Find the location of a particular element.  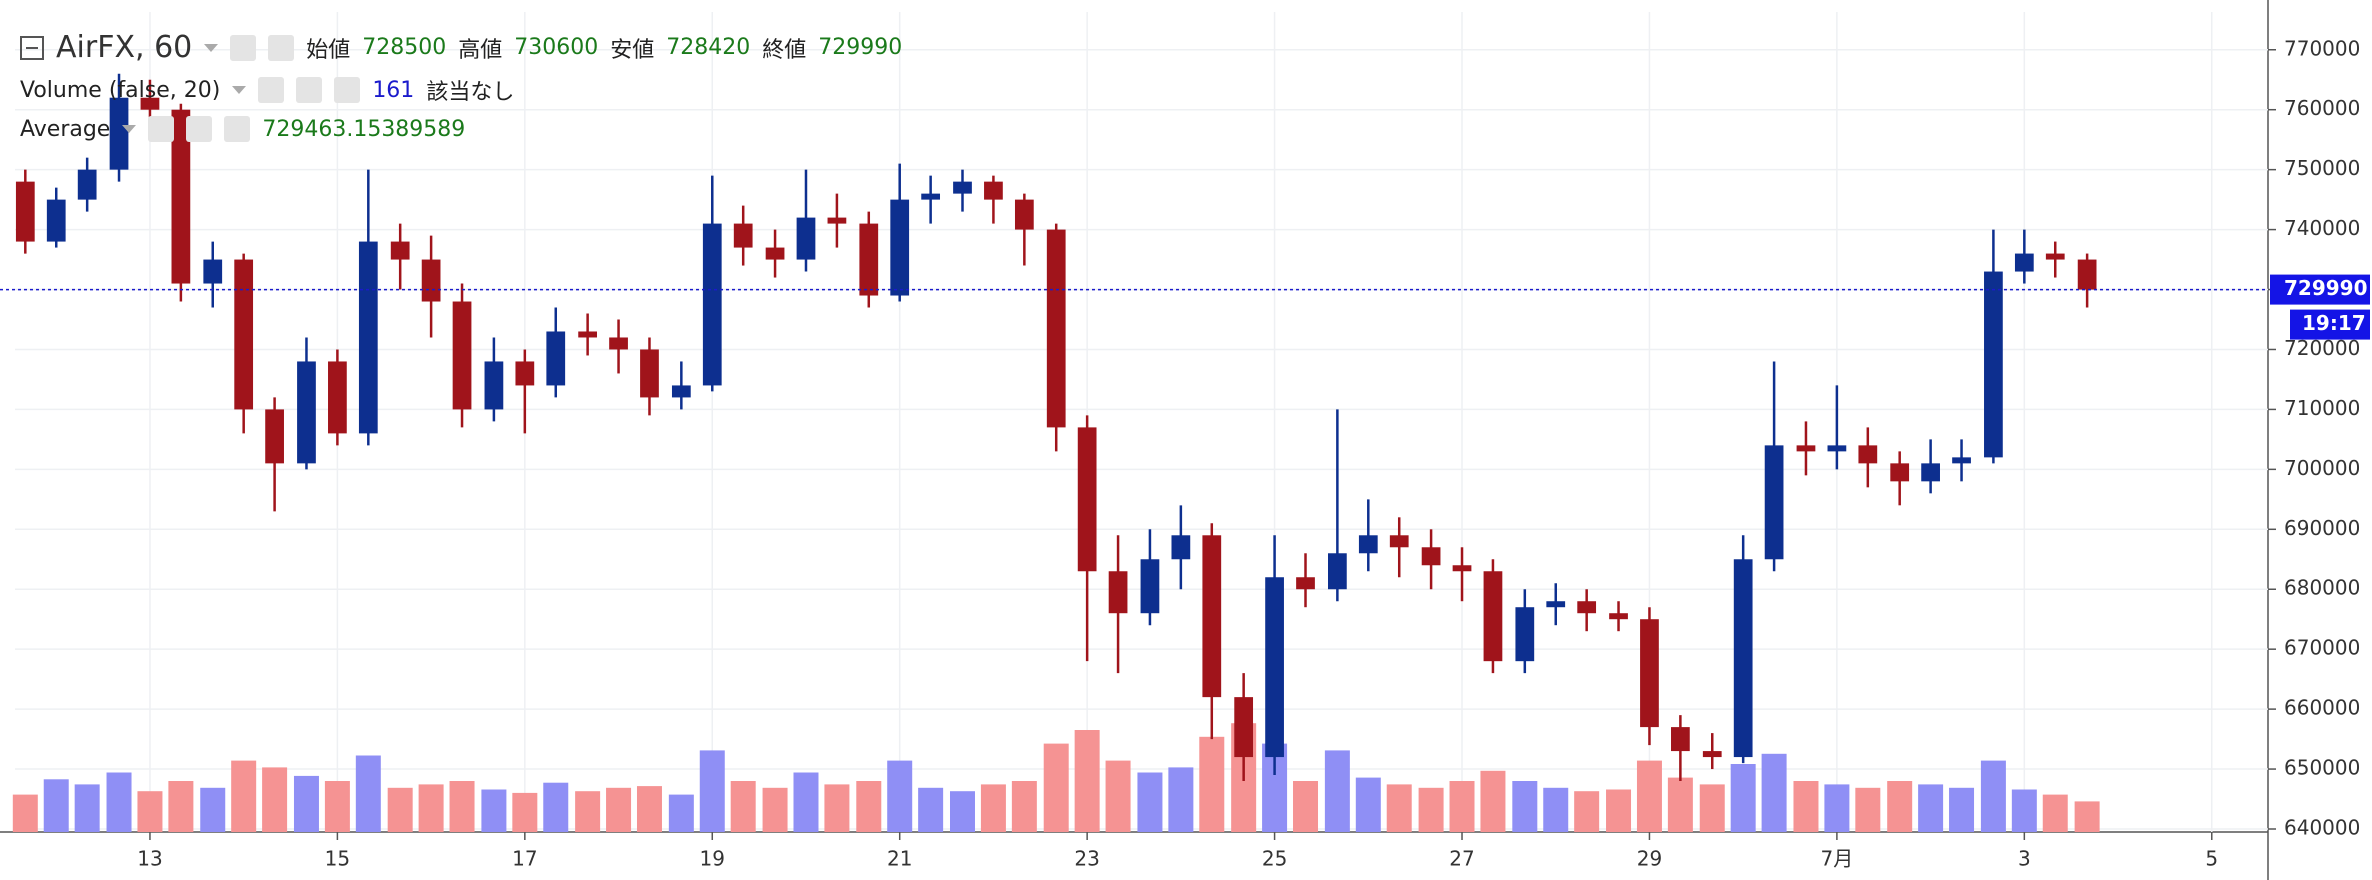

y-tick-label: 710000 is located at coordinates (2322, 408).